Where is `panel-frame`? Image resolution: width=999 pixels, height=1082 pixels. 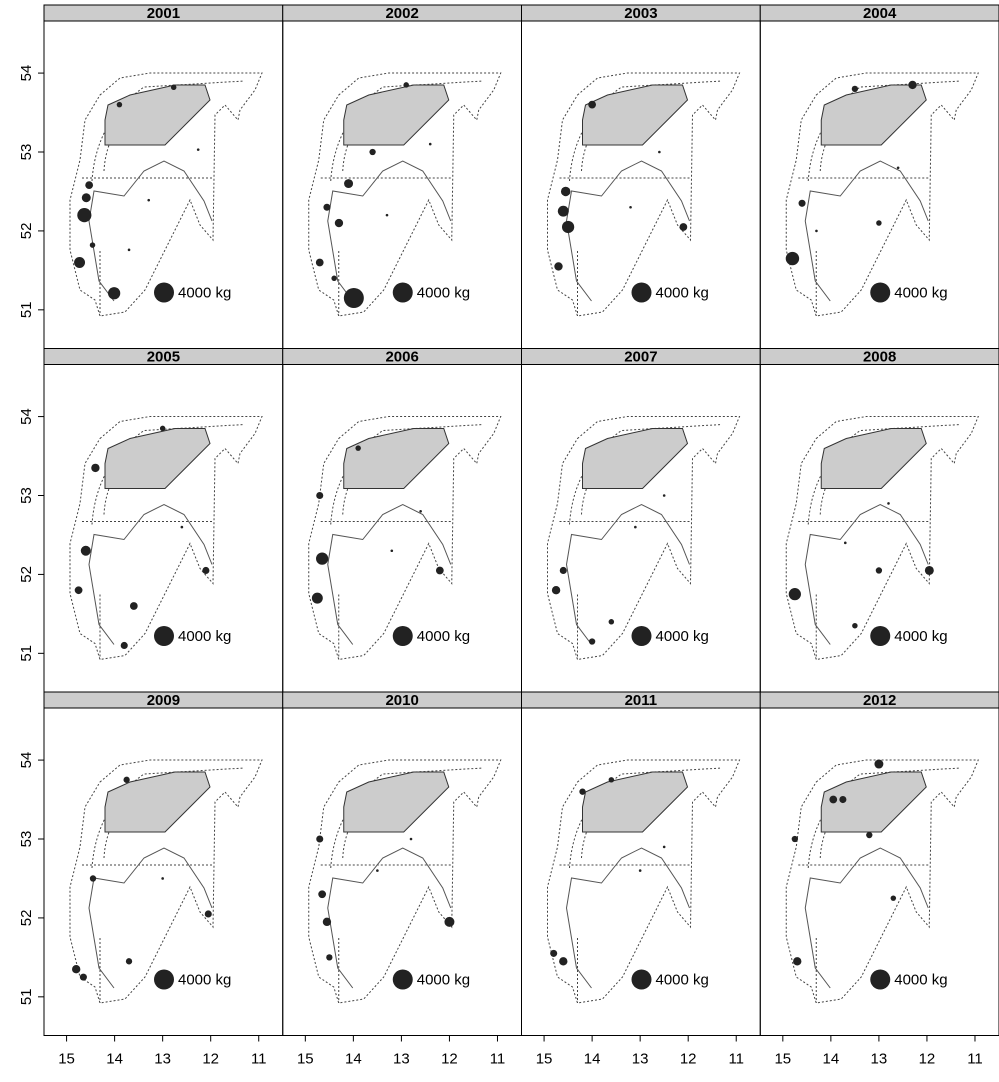 panel-frame is located at coordinates (879, 871).